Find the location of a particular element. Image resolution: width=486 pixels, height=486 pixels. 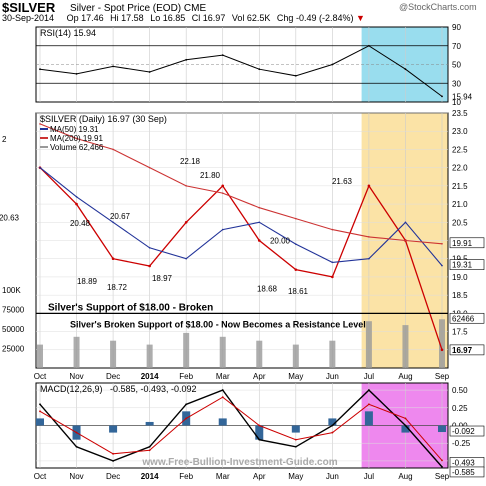

rsi-tick-label: 50 is located at coordinates (456, 65).